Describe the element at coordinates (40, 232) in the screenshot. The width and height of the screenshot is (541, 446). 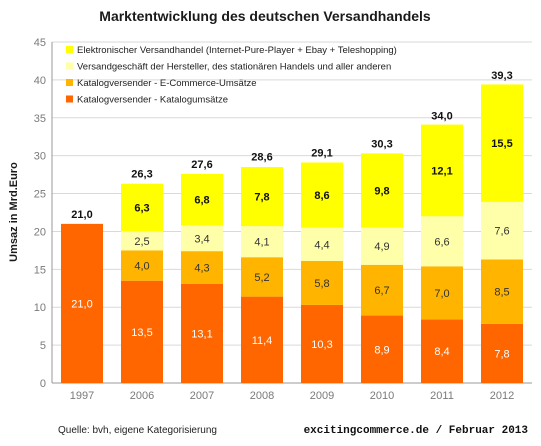
I see `y-tick-label: 20` at that location.